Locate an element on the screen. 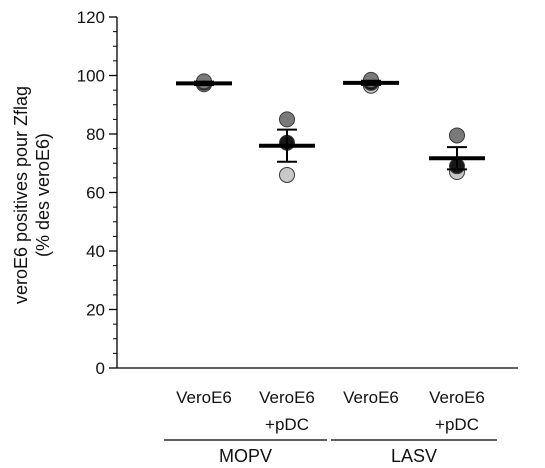 The image size is (545, 468). y-ticks: 0 20 40 60 80 100 120 is located at coordinates (97, 193).